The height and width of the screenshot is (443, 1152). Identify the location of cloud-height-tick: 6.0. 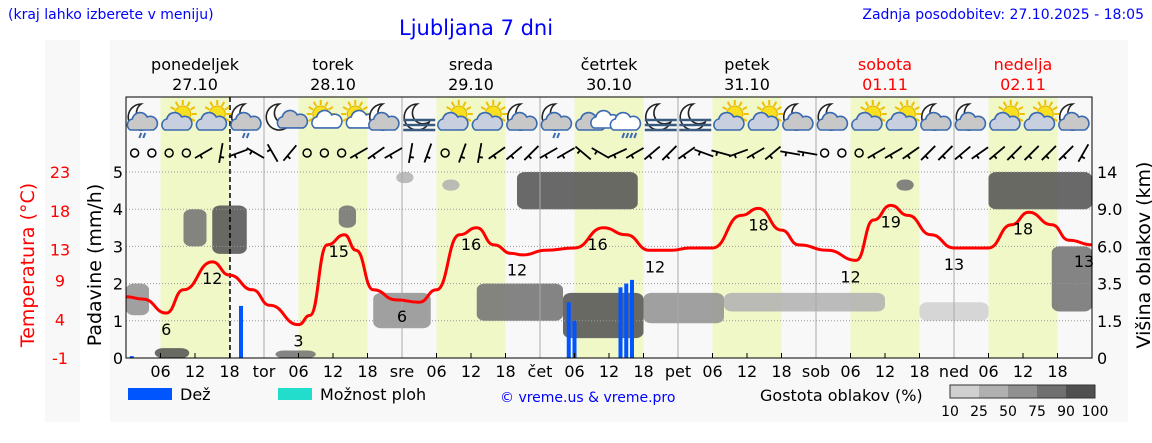
(1109, 246).